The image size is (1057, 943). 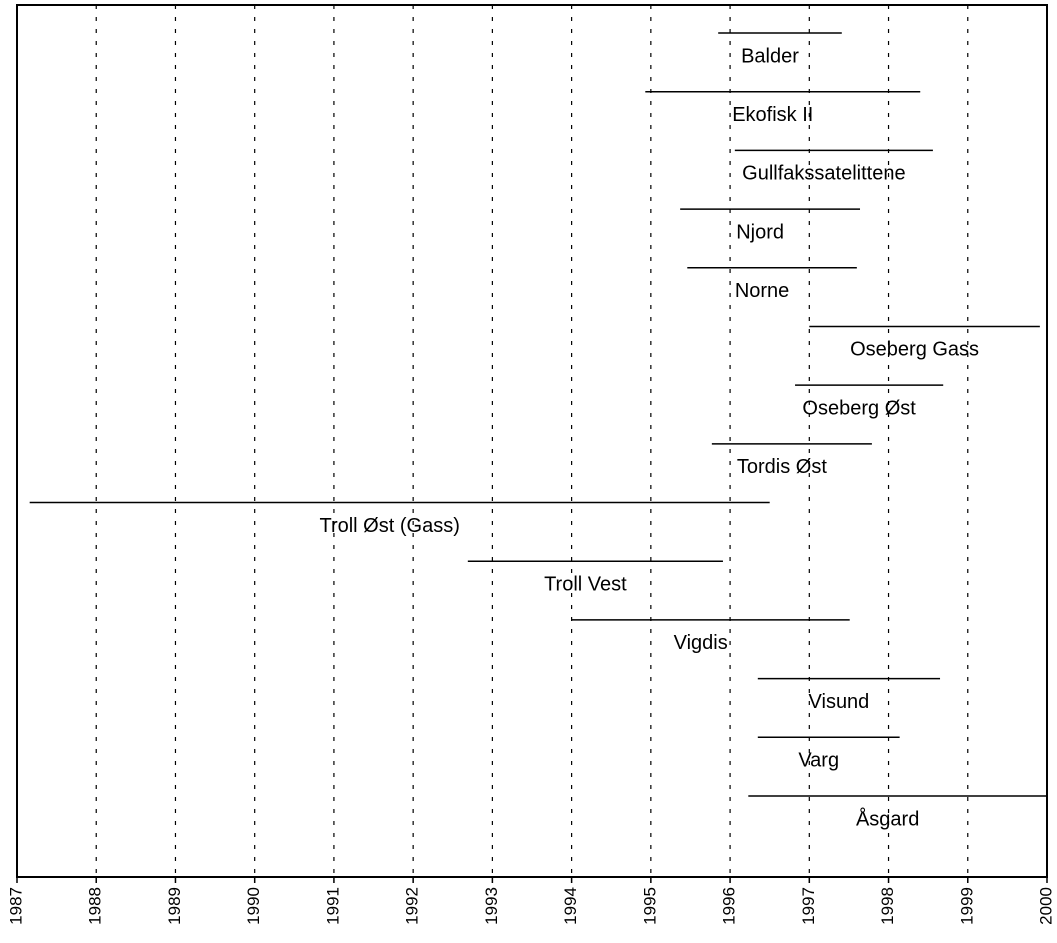 What do you see at coordinates (966, 906) in the screenshot?
I see `x-tick-label: 1999` at bounding box center [966, 906].